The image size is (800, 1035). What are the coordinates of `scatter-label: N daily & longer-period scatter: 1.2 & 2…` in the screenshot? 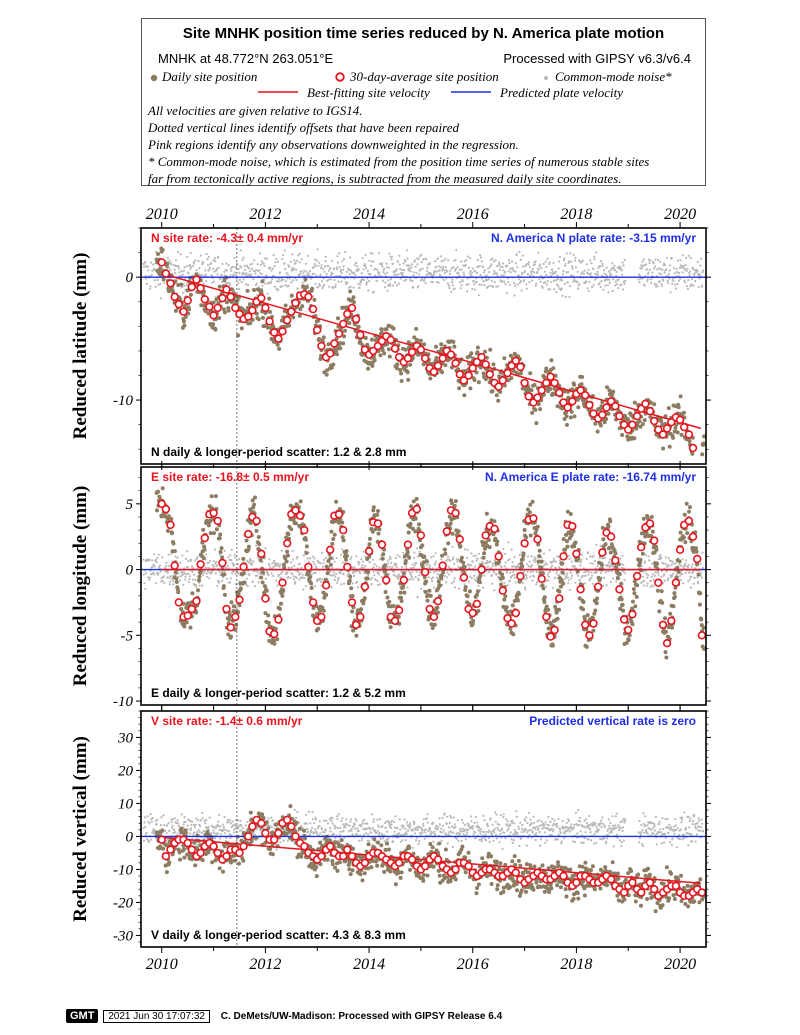 It's located at (278, 452).